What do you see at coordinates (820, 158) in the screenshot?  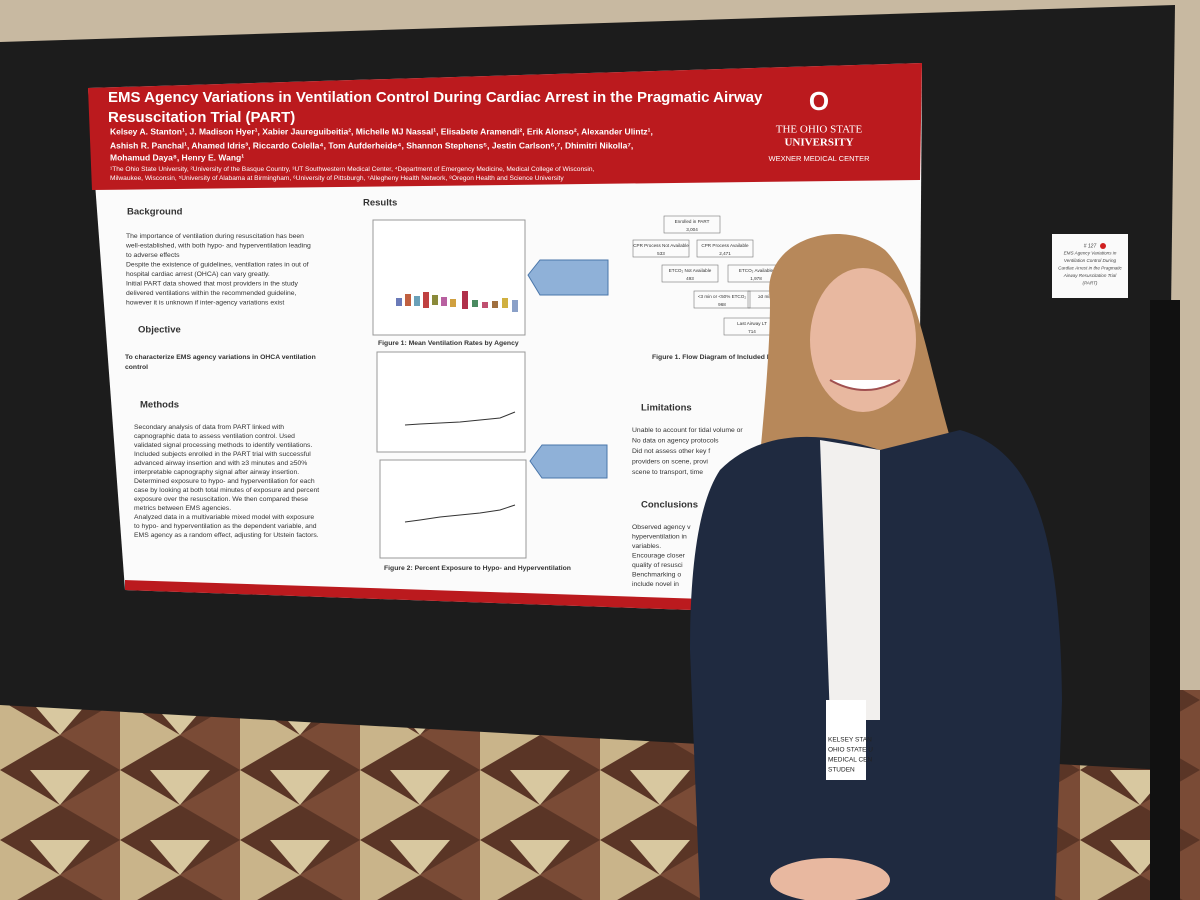 I see `logo: WEXNER MEDICAL CENTER` at bounding box center [820, 158].